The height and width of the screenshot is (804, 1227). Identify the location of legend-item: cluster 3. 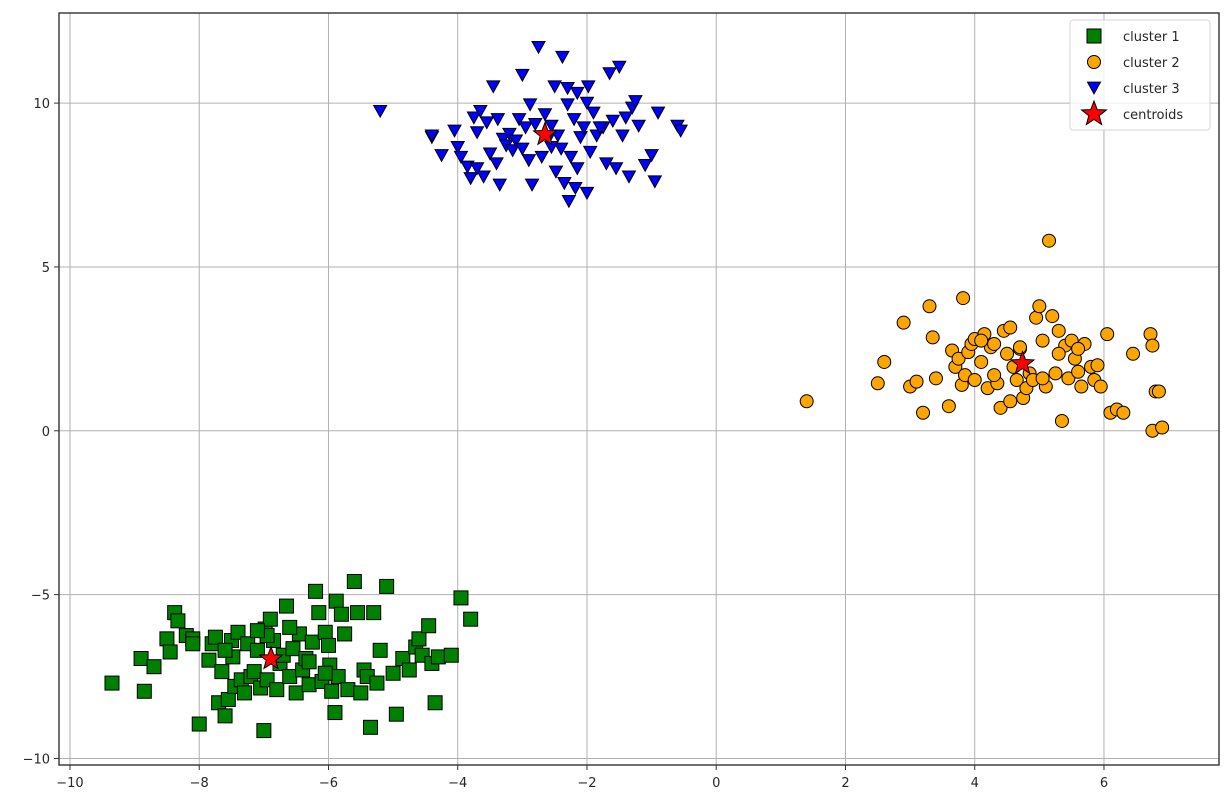
(1133, 89).